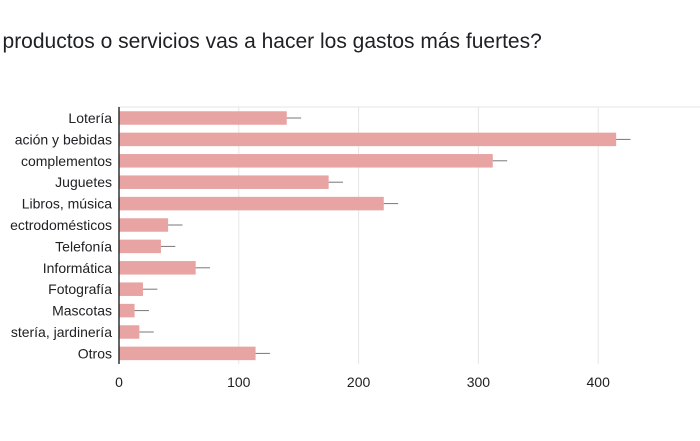 Image resolution: width=700 pixels, height=441 pixels. Describe the element at coordinates (61, 332) in the screenshot. I see `category-label: stería, jardinería` at that location.